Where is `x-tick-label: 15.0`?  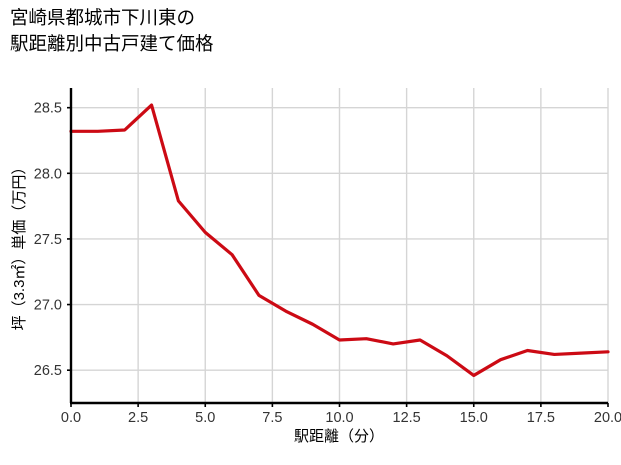
x-tick-label: 15.0 is located at coordinates (474, 418).